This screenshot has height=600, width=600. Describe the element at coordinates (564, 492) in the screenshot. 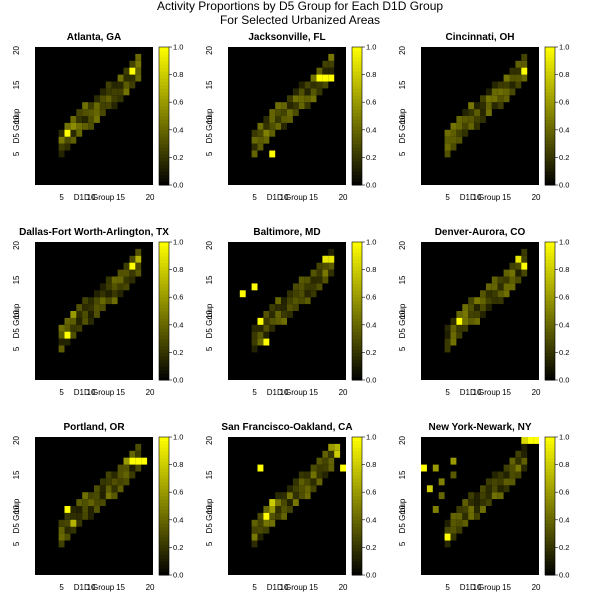

I see `colorbar-tick-label: 0.6` at that location.